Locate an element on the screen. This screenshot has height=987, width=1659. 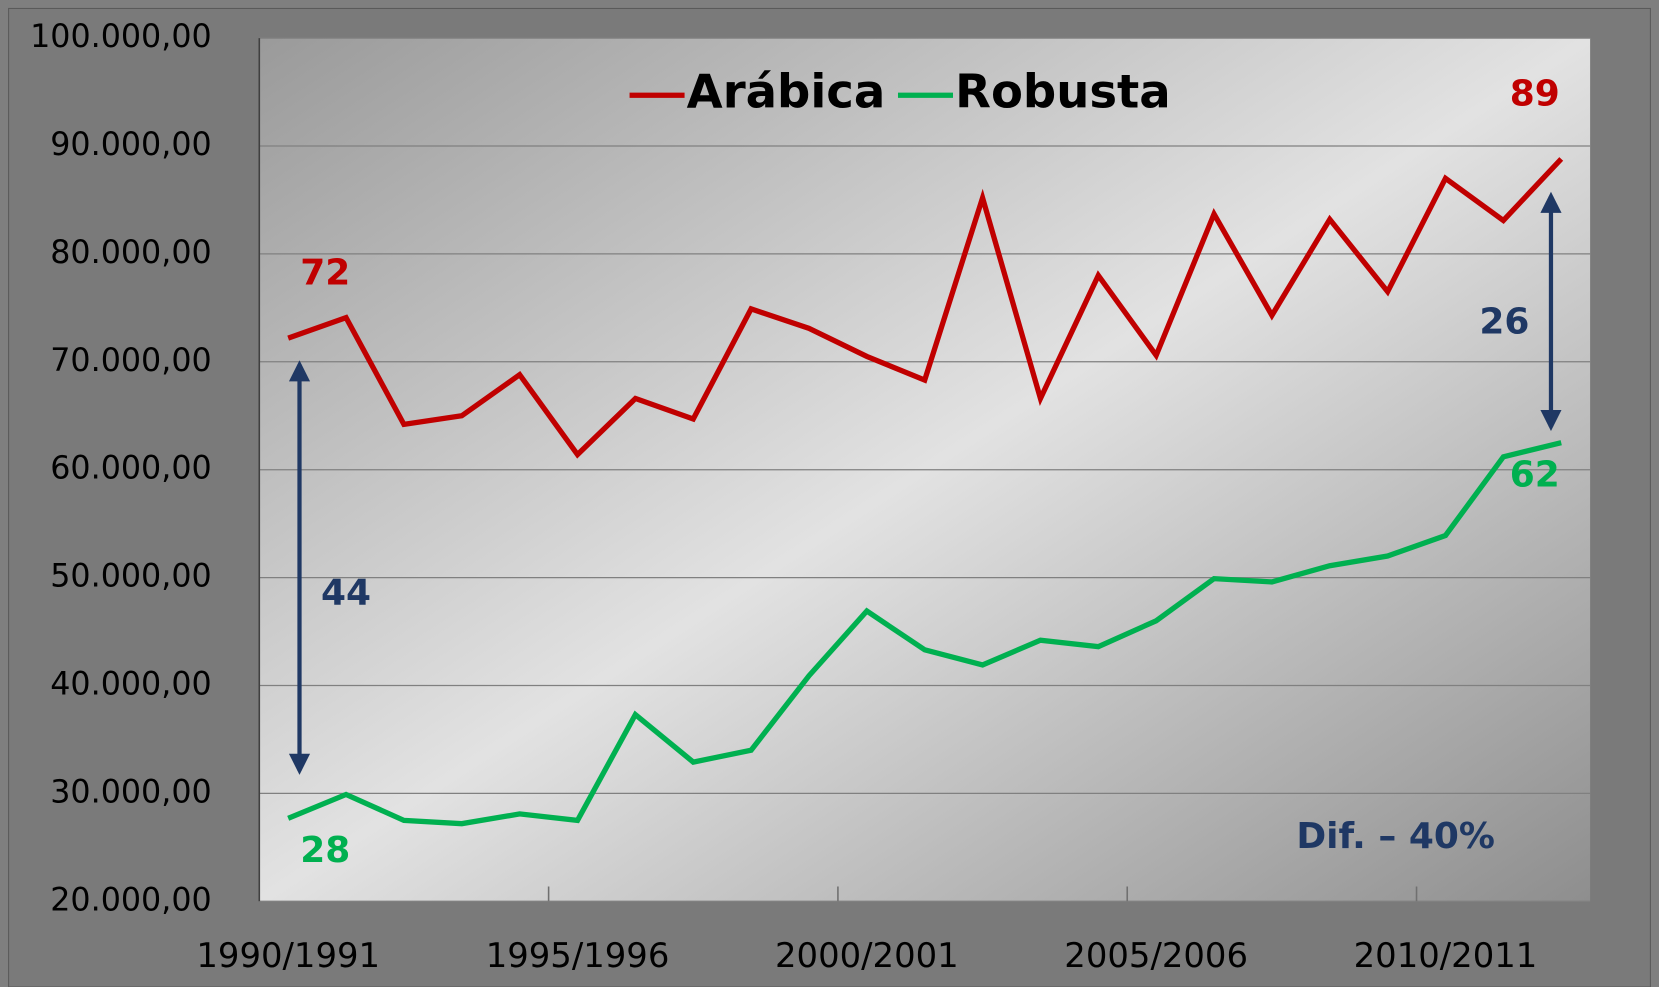
y-tick-label: 50.000,00 is located at coordinates (130, 577).